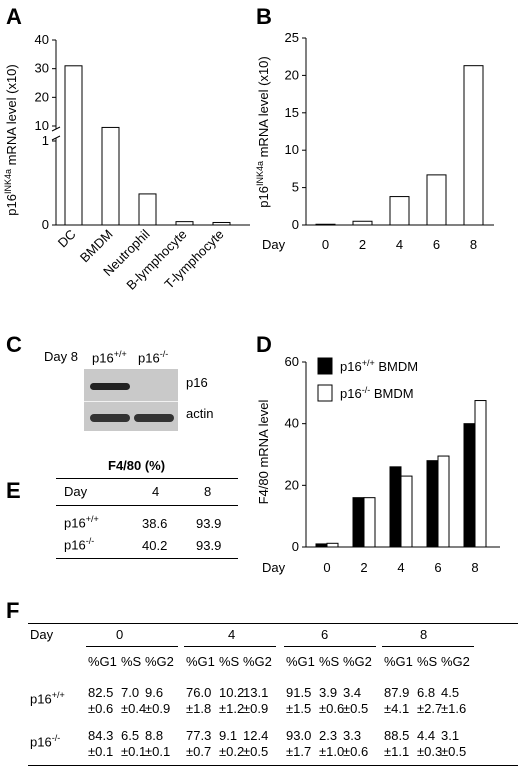 The image size is (520, 770). What do you see at coordinates (377, 393) in the screenshot?
I see `legend-label: p16-/- BMDM` at bounding box center [377, 393].